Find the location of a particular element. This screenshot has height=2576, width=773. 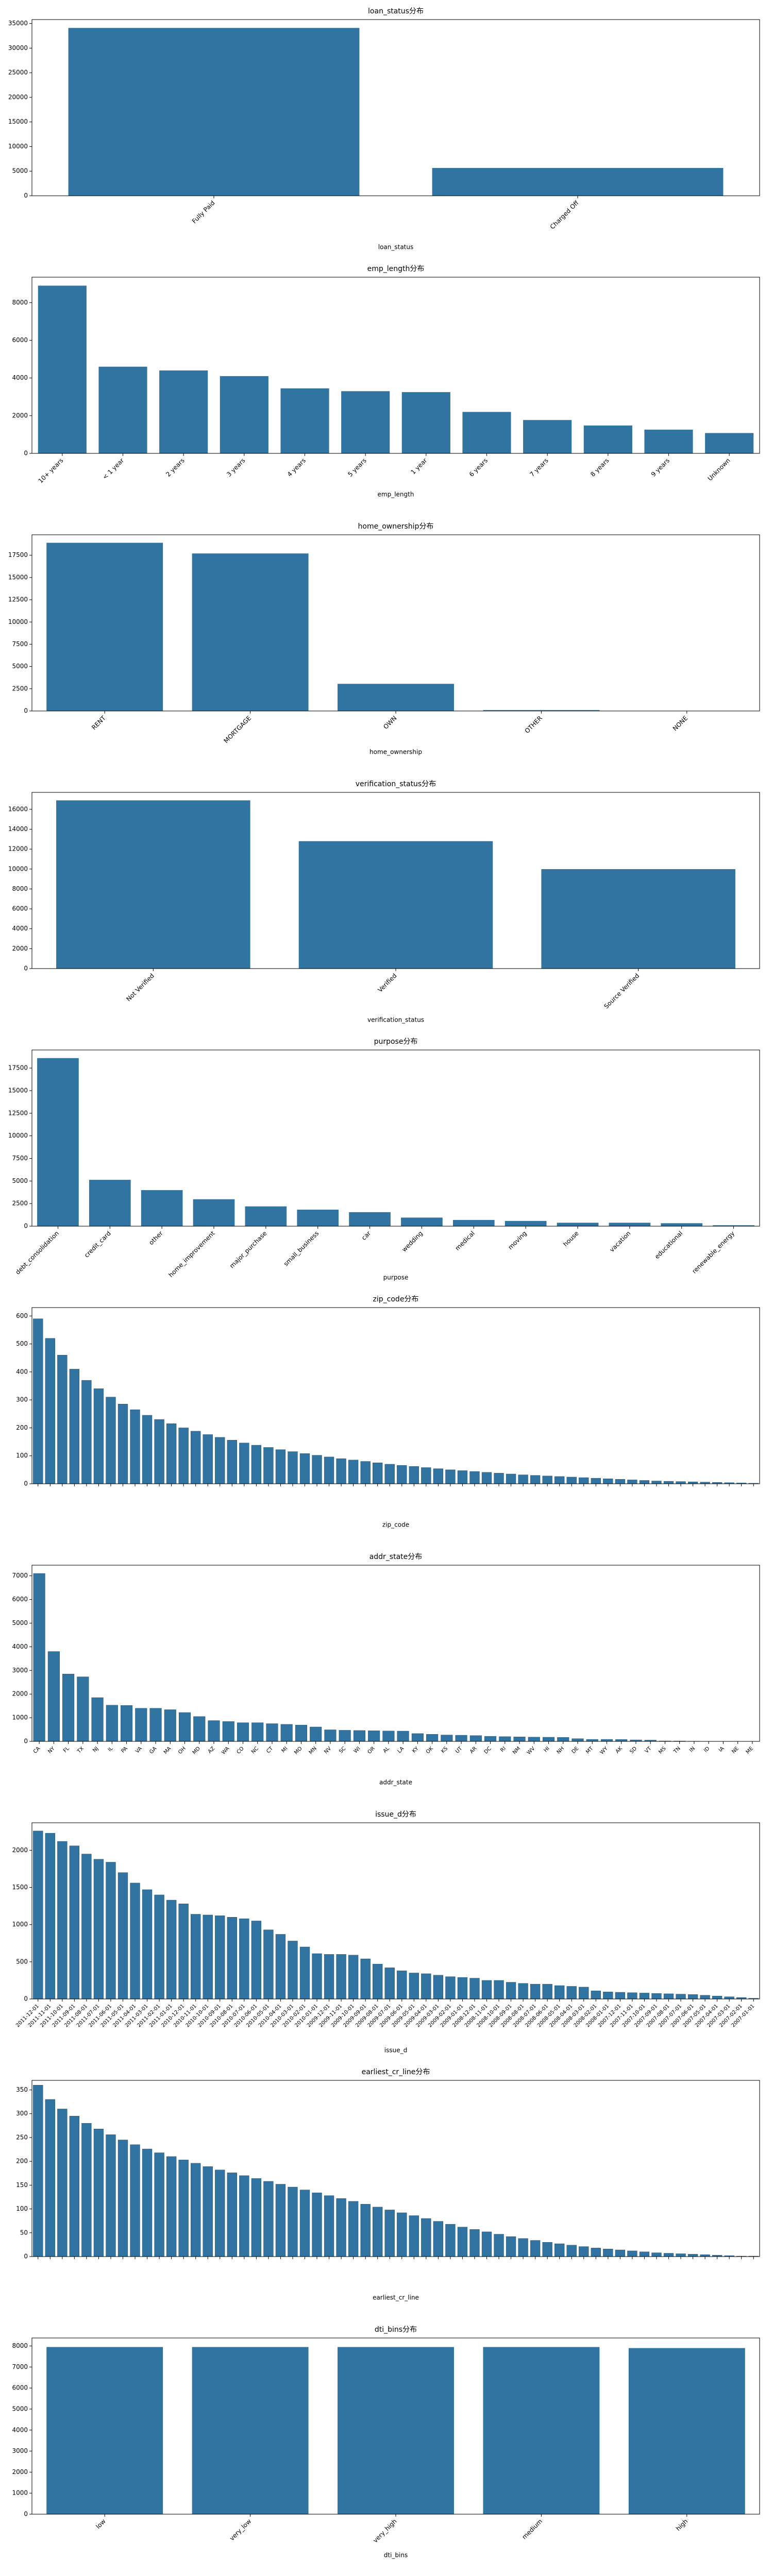

x-tick-label: major_purchase is located at coordinates (248, 1250).